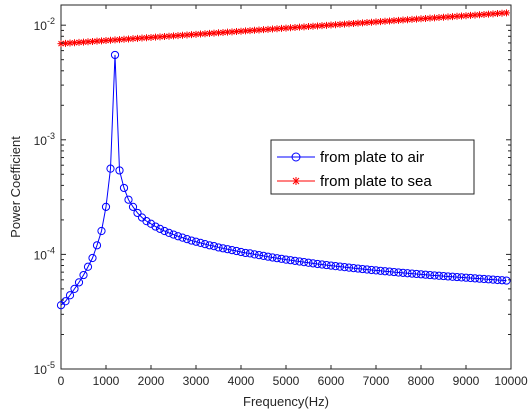 The width and height of the screenshot is (531, 412). What do you see at coordinates (372, 157) in the screenshot?
I see `legend-label-air: from plate to air` at bounding box center [372, 157].